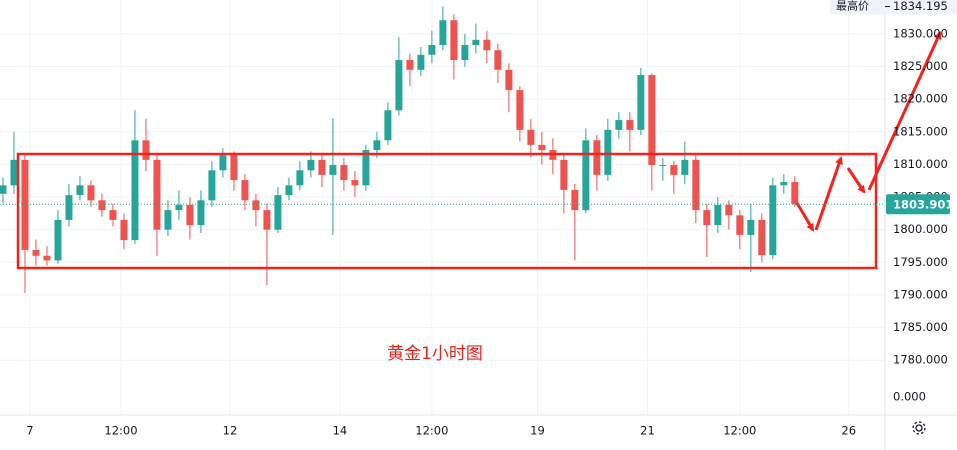  I want to click on high-marker-title: 最高价, so click(852, 6).